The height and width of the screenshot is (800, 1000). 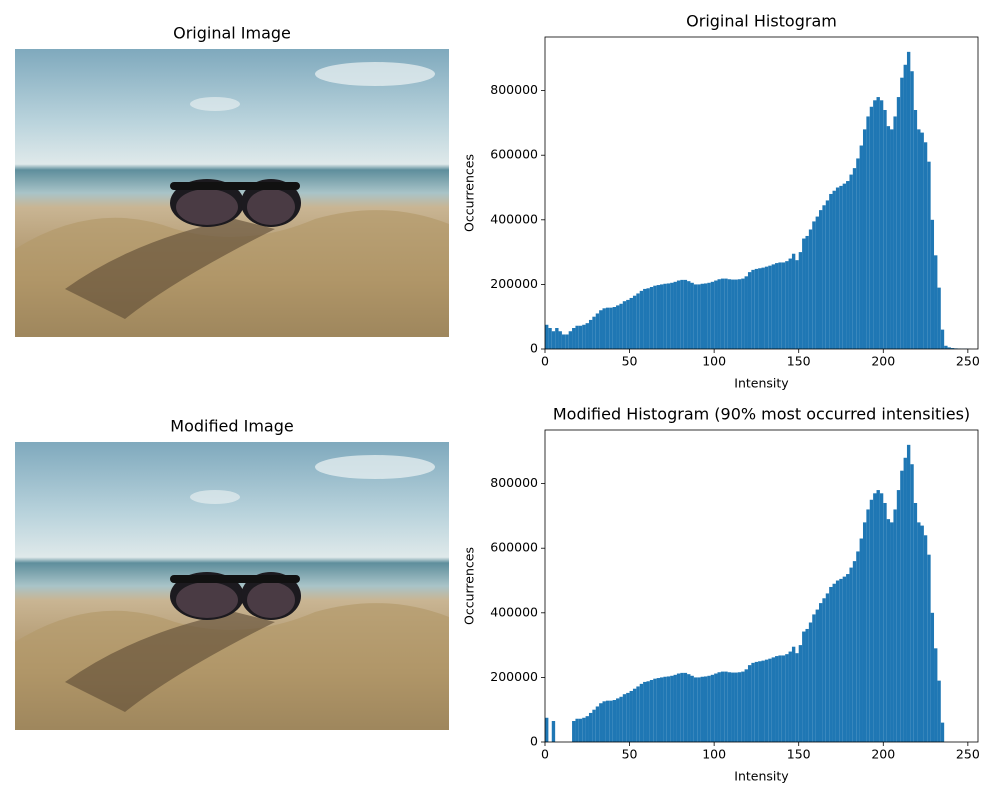 What do you see at coordinates (514, 283) in the screenshot?
I see `y-tick-label: 200000` at bounding box center [514, 283].